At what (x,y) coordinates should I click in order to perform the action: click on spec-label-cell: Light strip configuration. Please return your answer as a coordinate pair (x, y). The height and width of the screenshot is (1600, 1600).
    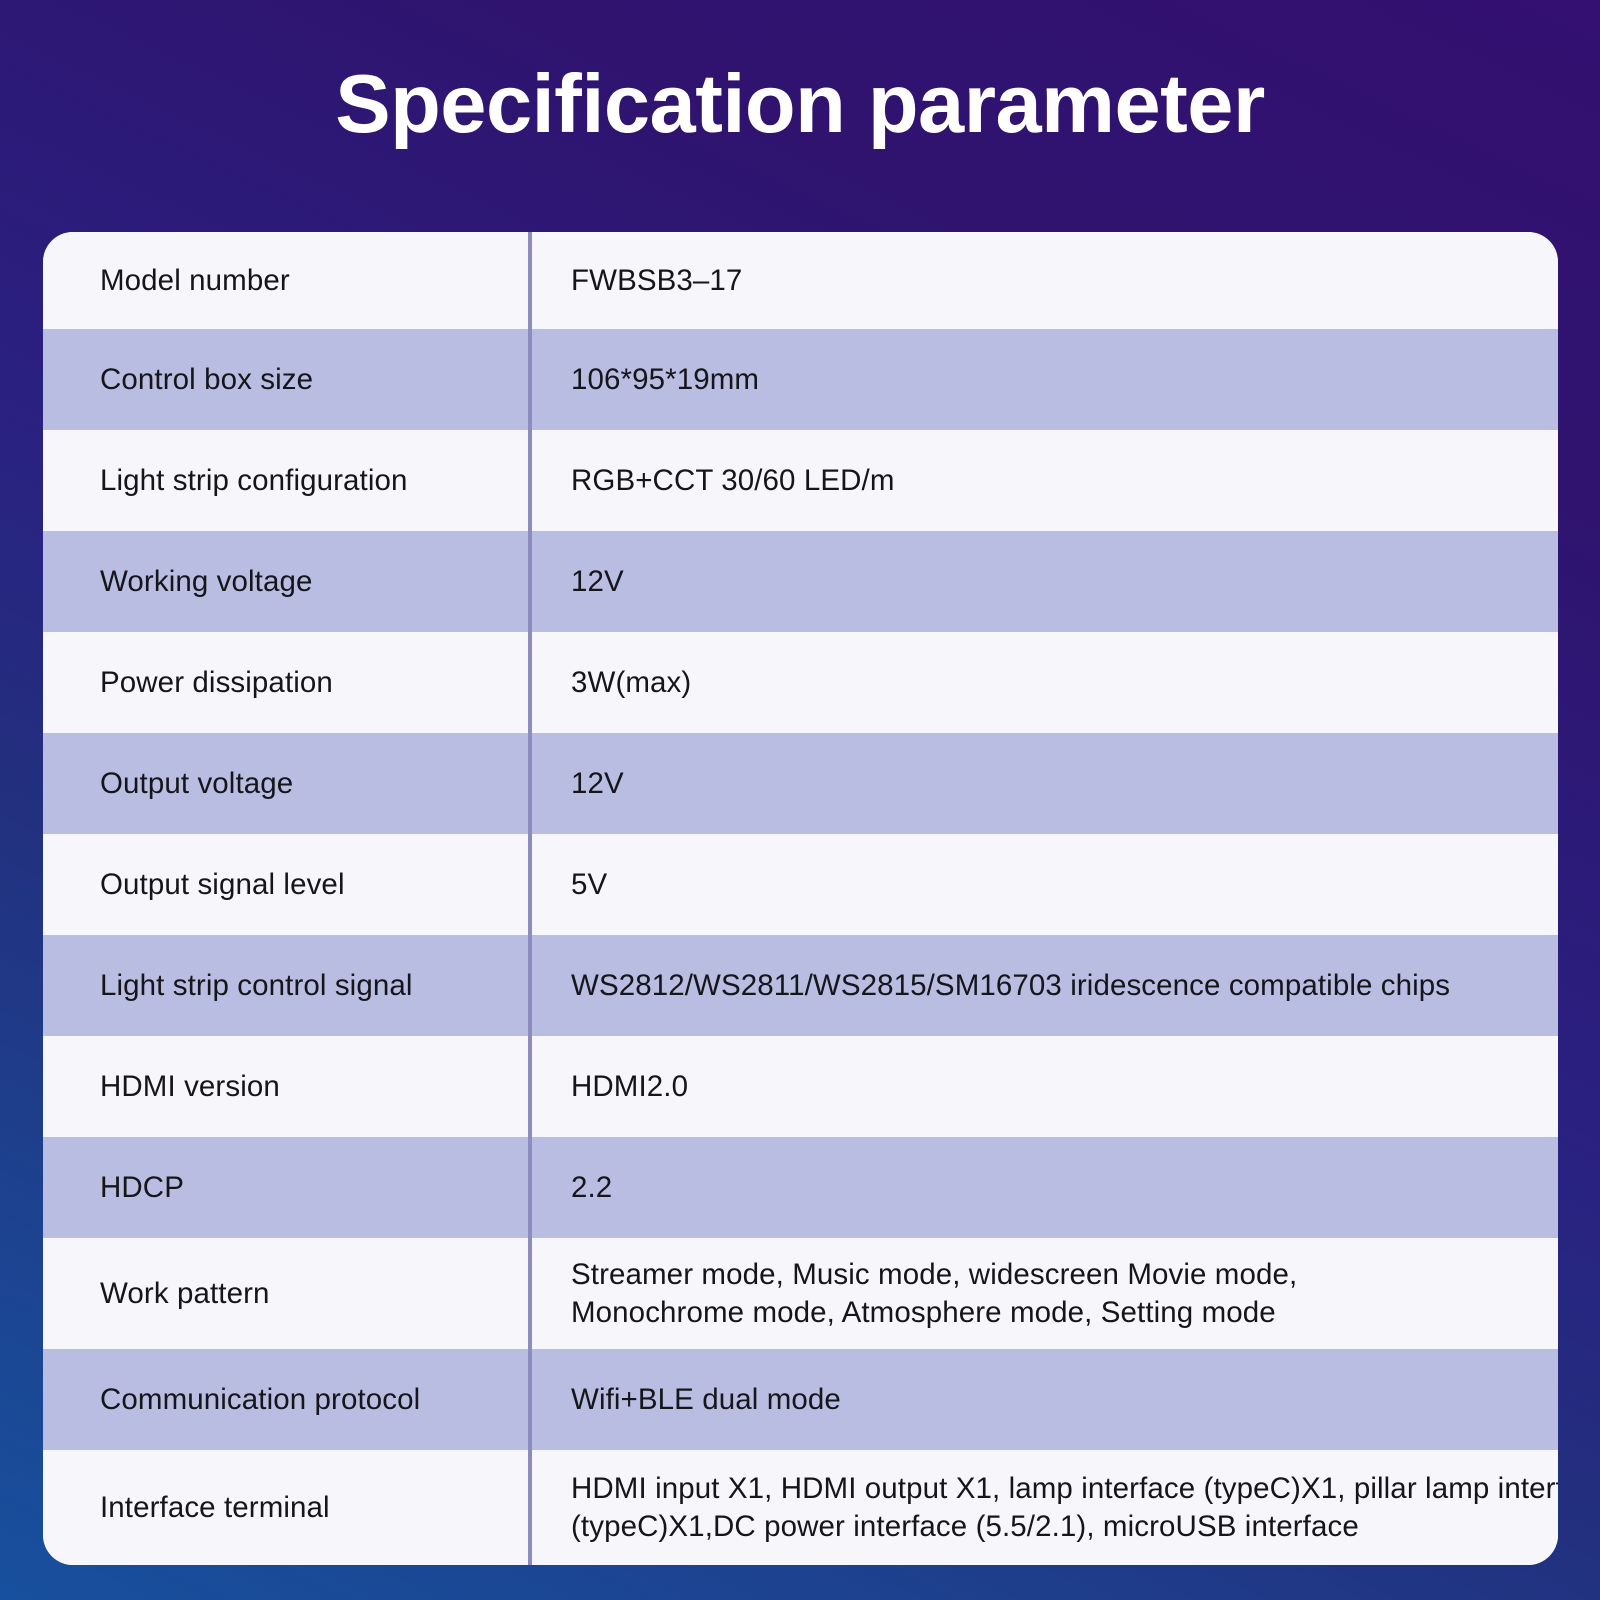
    Looking at the image, I should click on (287, 480).